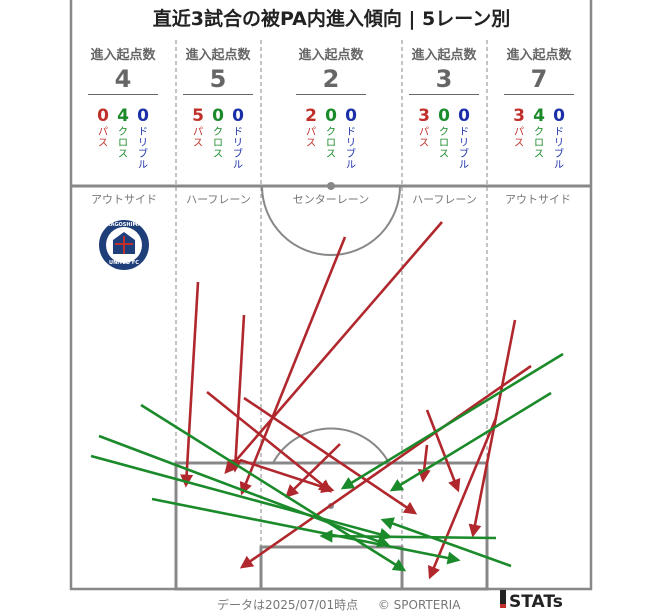 The height and width of the screenshot is (613, 663). I want to click on center-spot, so click(331, 186).